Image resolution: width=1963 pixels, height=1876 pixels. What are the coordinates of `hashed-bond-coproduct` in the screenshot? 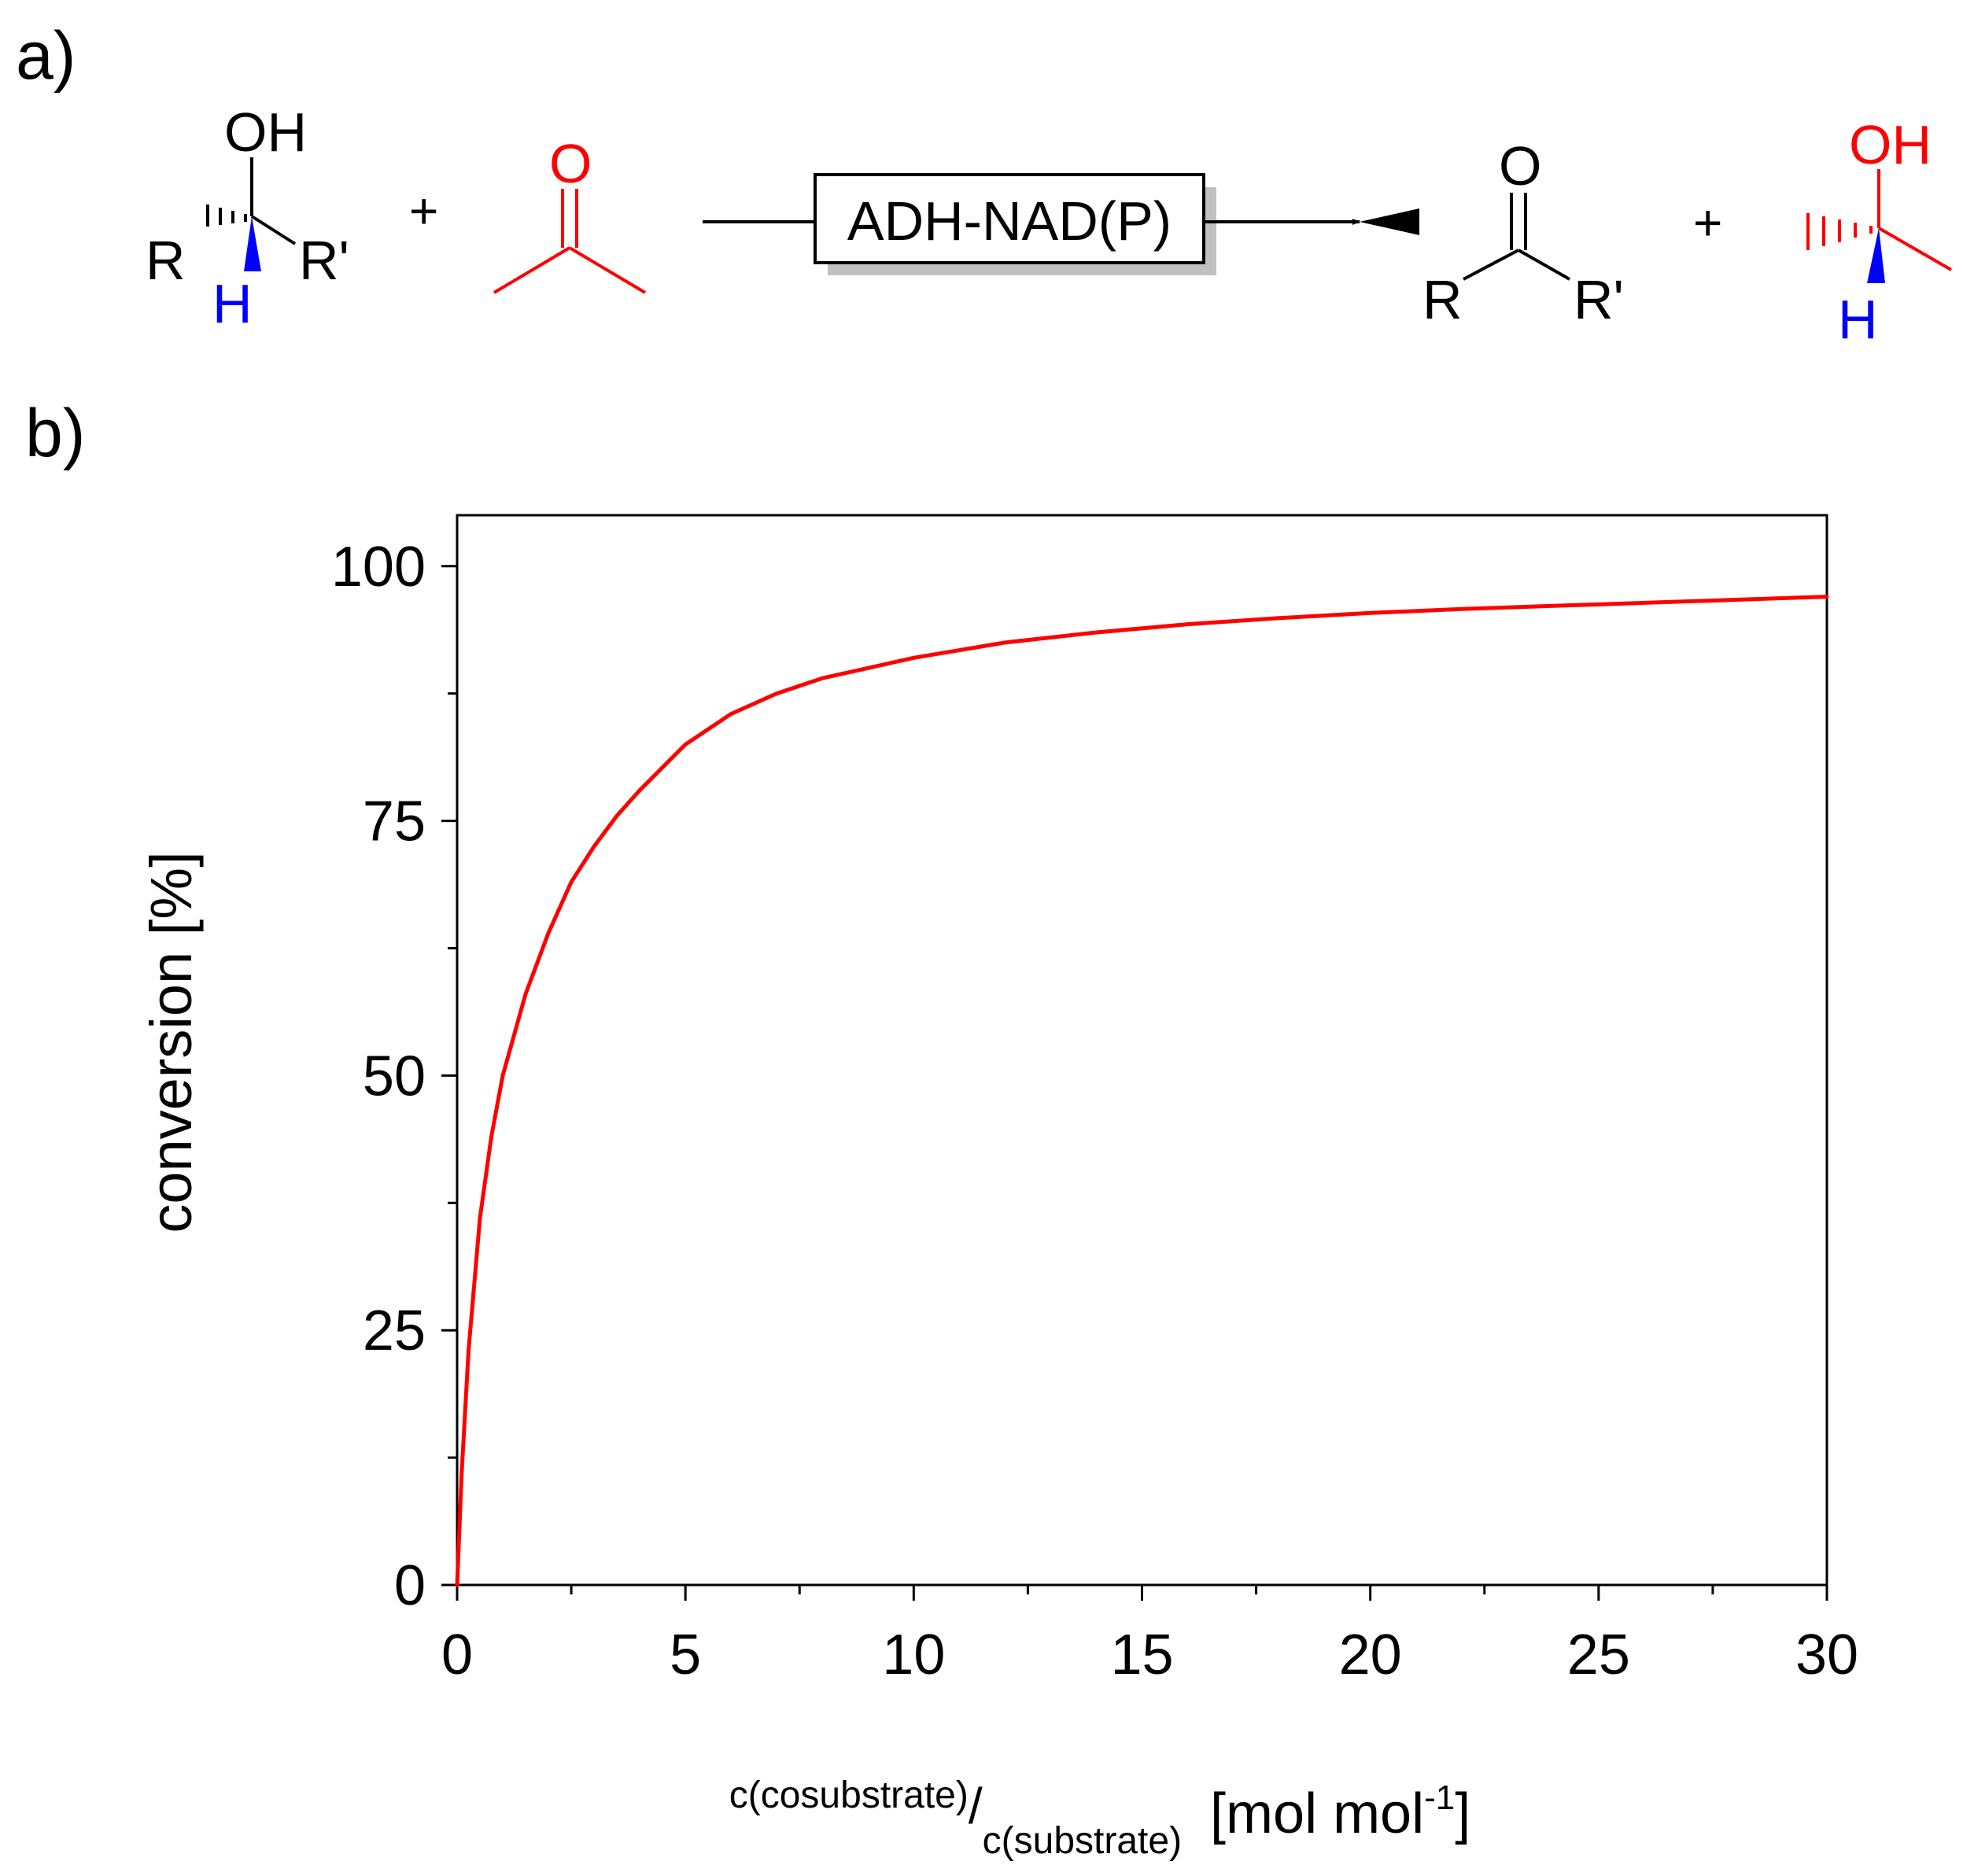 It's located at (1839, 232).